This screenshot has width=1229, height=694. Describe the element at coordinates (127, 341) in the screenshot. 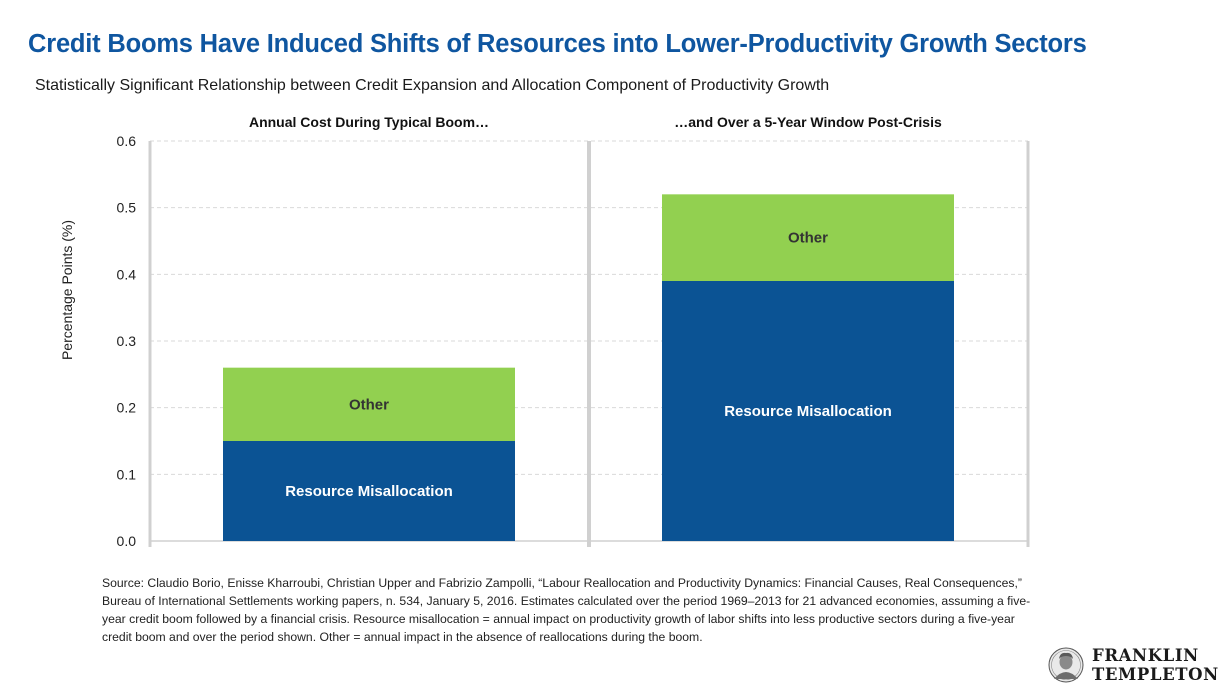

I see `y-tick-label: 0.3` at that location.